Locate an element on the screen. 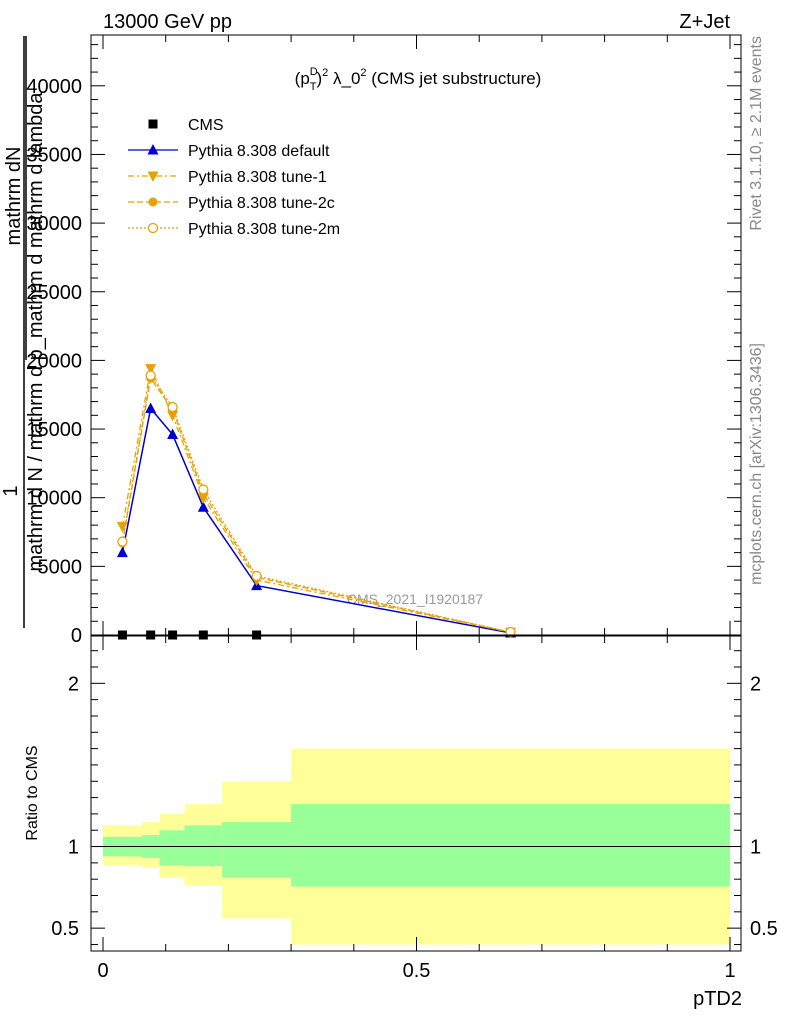  x-tick-label: 0 is located at coordinates (102, 971).